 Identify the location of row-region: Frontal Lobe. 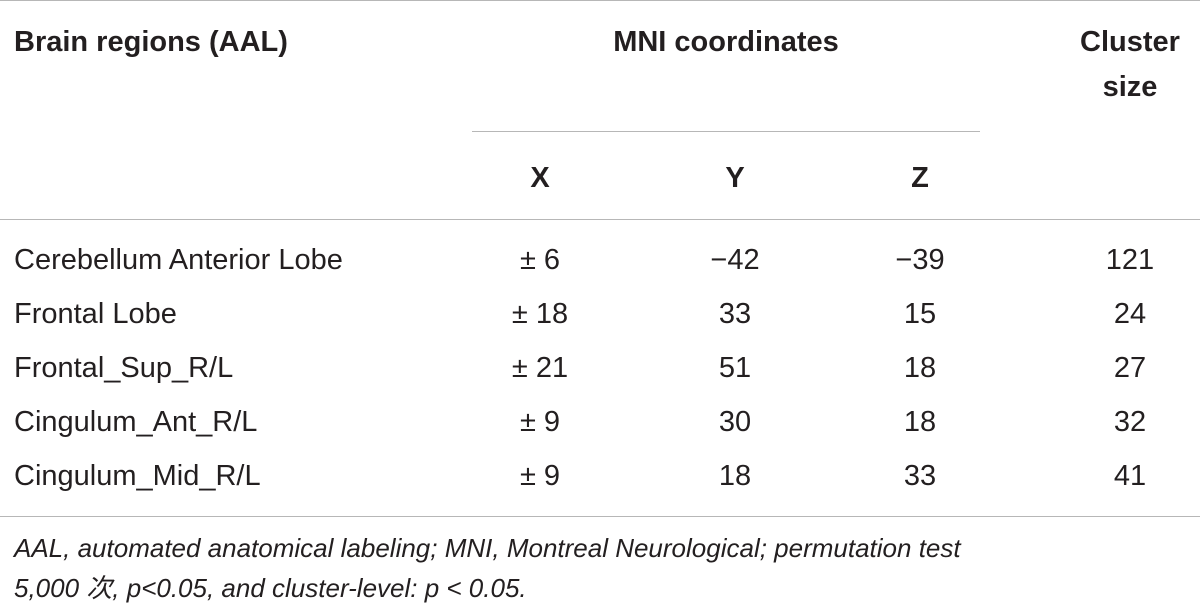
(95, 314).